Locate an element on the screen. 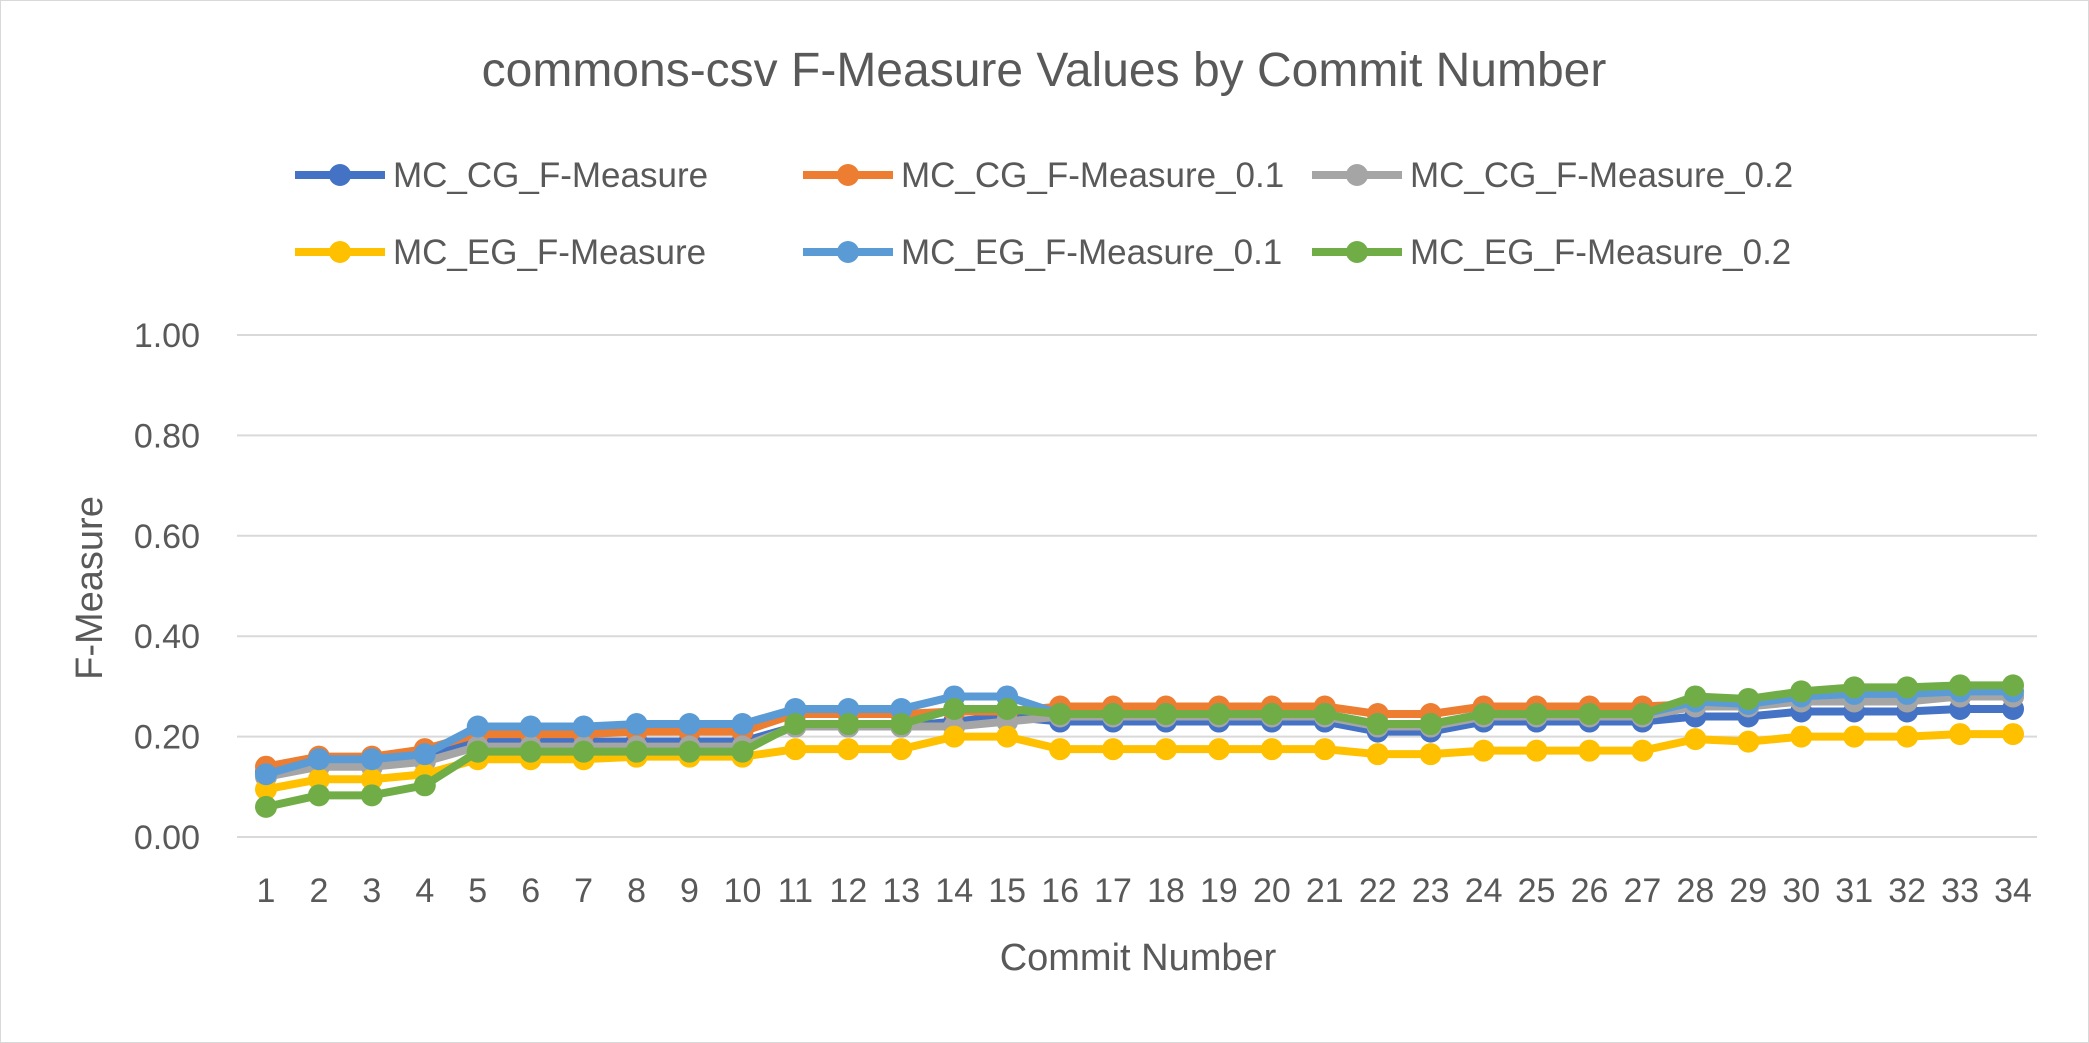  y-tick-label: 0.60 is located at coordinates (167, 537).